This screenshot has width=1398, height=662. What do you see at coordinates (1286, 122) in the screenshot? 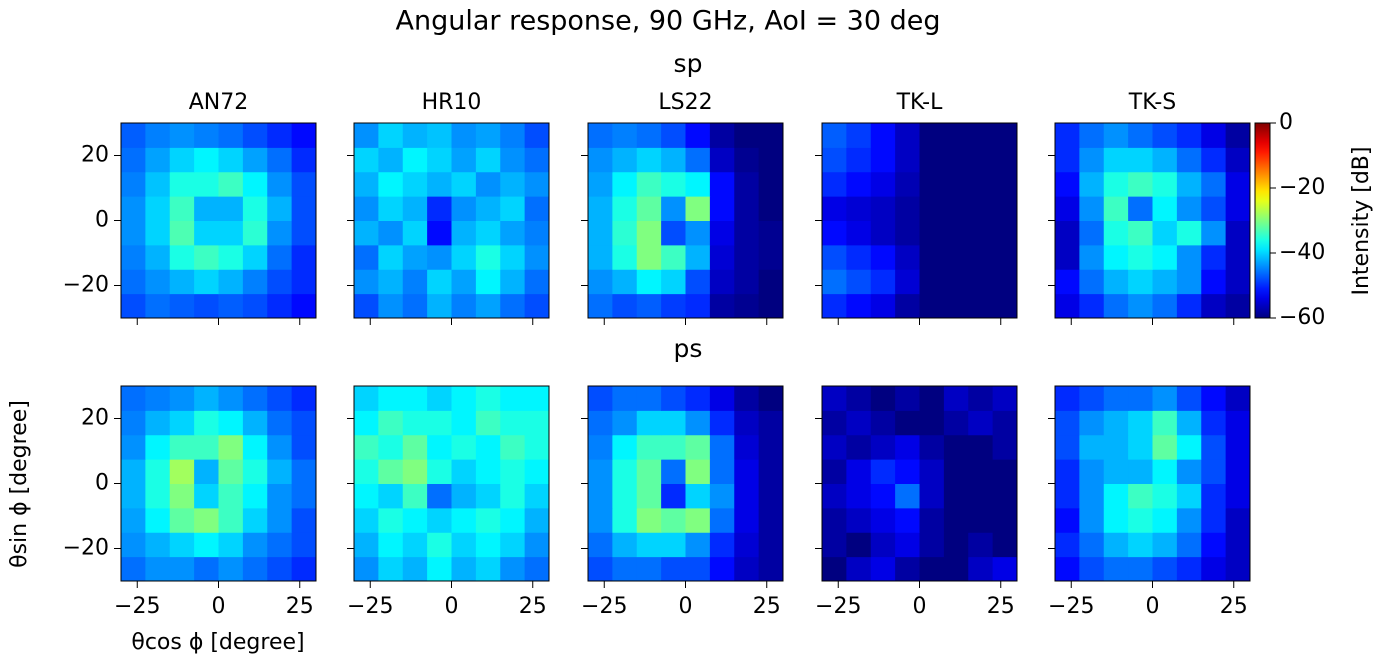
I see `colorbar-tick-label: 0` at bounding box center [1286, 122].